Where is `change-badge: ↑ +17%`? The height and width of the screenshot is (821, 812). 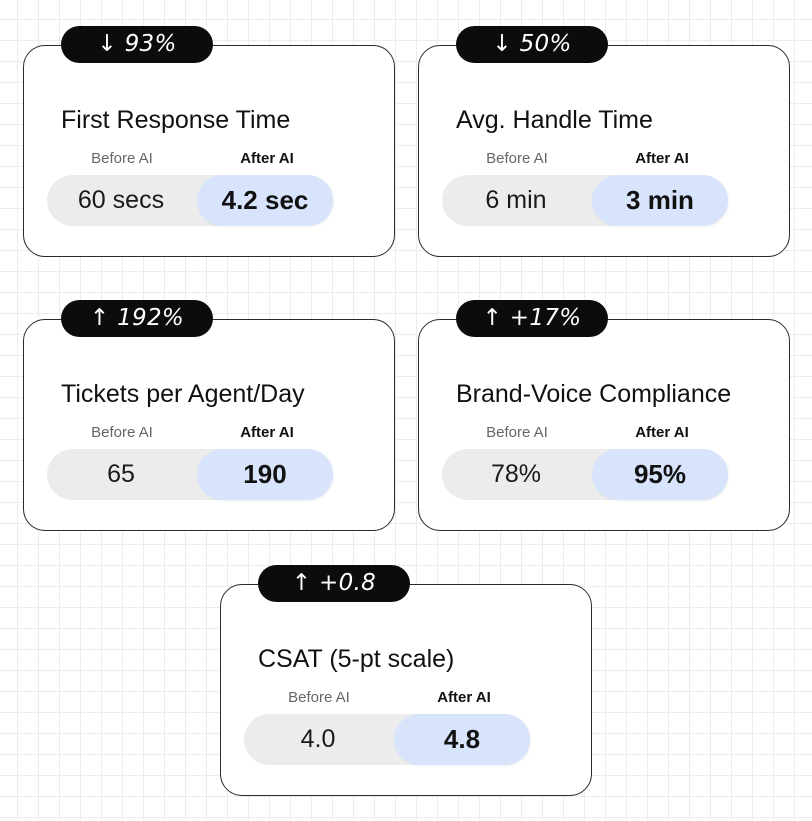
change-badge: ↑ +17% is located at coordinates (532, 318).